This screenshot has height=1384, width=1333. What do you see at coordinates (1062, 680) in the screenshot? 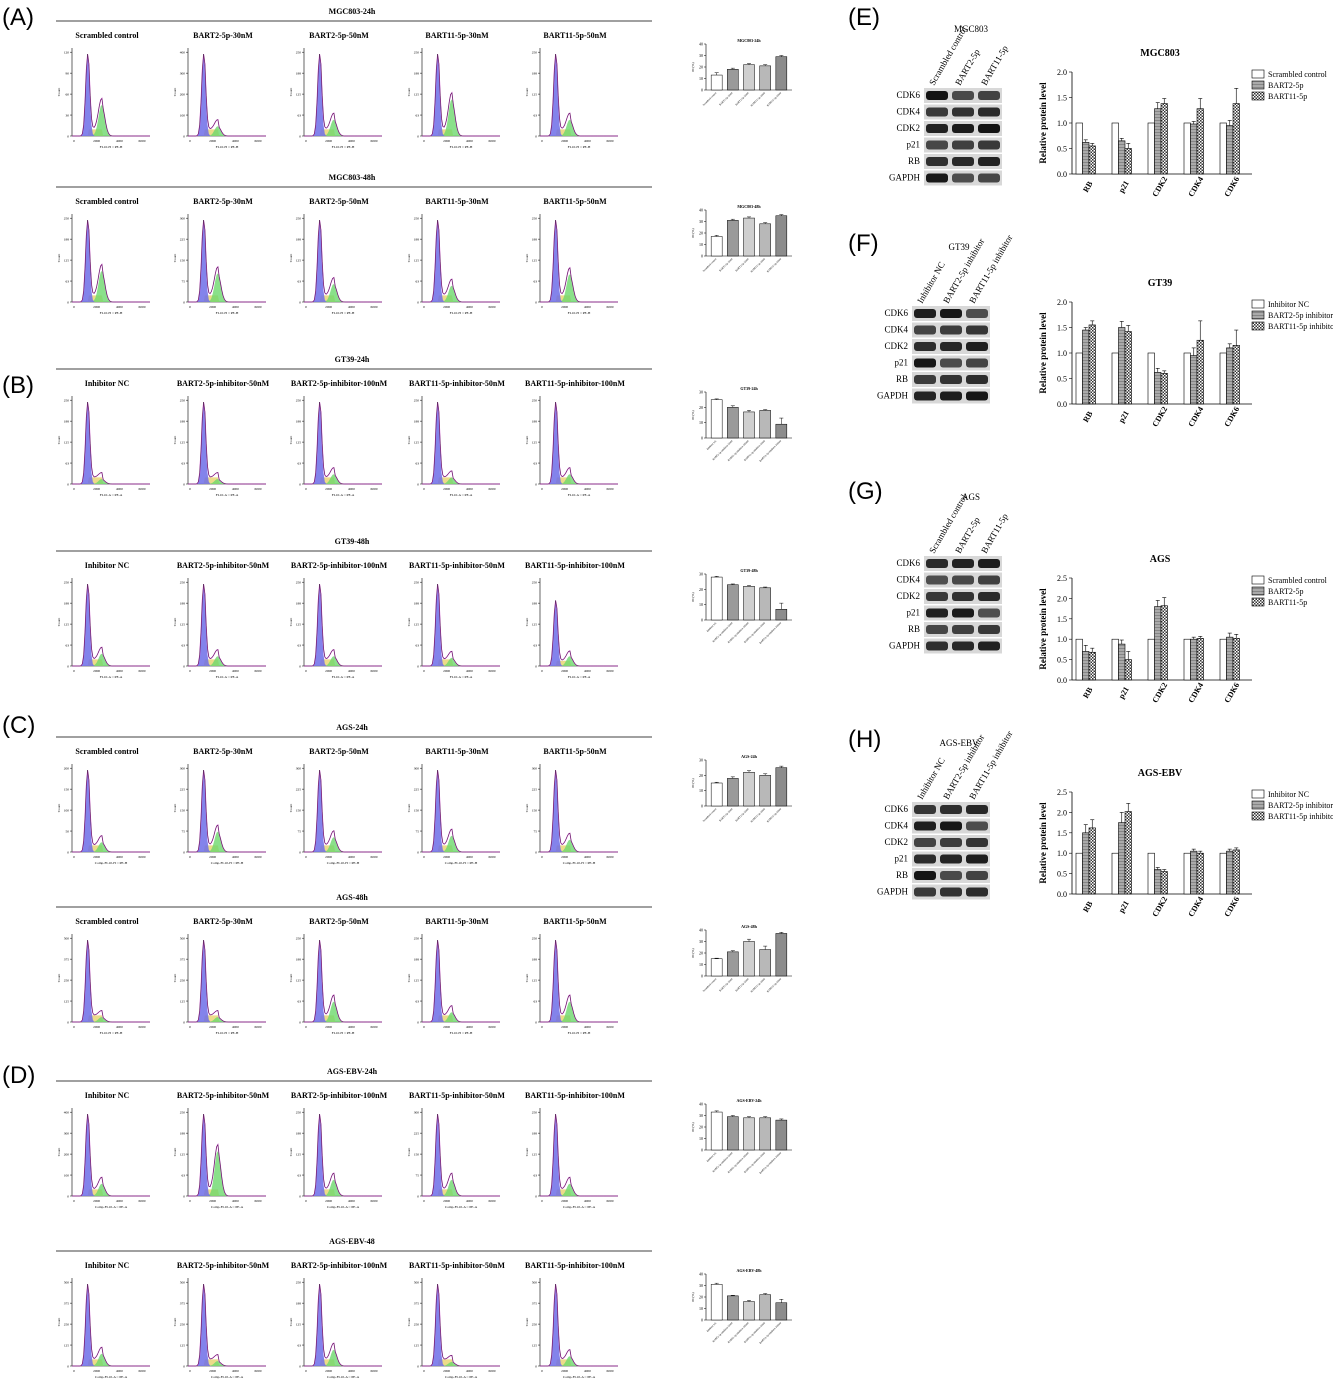
I see `chart-y-tick-label: 0.0` at bounding box center [1062, 680].